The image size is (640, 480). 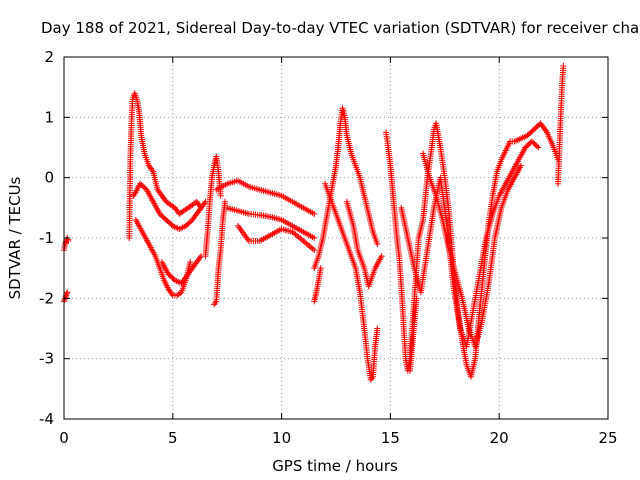 What do you see at coordinates (46, 359) in the screenshot?
I see `y-tick-label: -3` at bounding box center [46, 359].